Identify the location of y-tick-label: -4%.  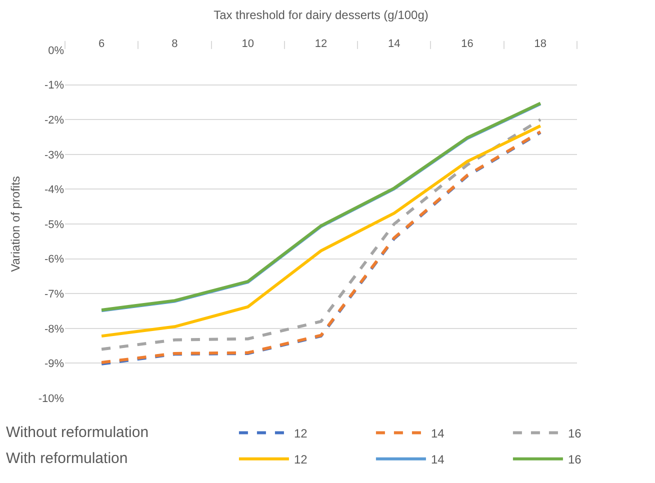
(54, 190).